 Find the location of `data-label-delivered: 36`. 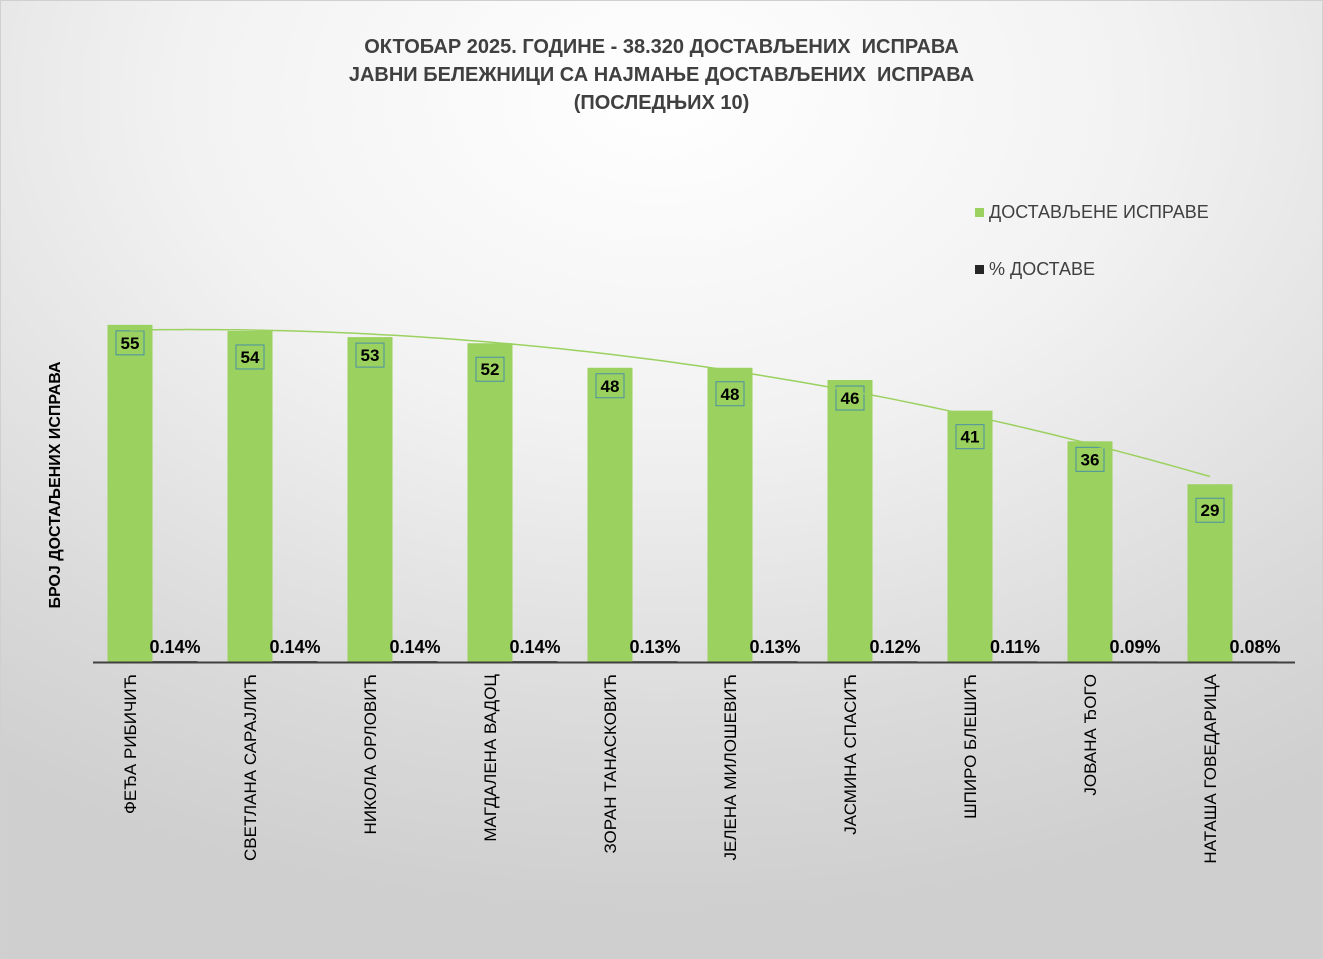

data-label-delivered: 36 is located at coordinates (1090, 459).